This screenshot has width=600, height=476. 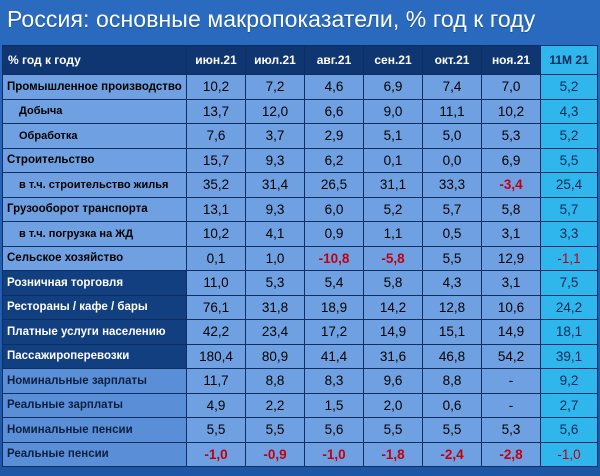 I want to click on table-row: Номинальные пенсии 5,5 5,5 5,6 5,5 5,5 5,3 5,6, so click(x=300, y=430).